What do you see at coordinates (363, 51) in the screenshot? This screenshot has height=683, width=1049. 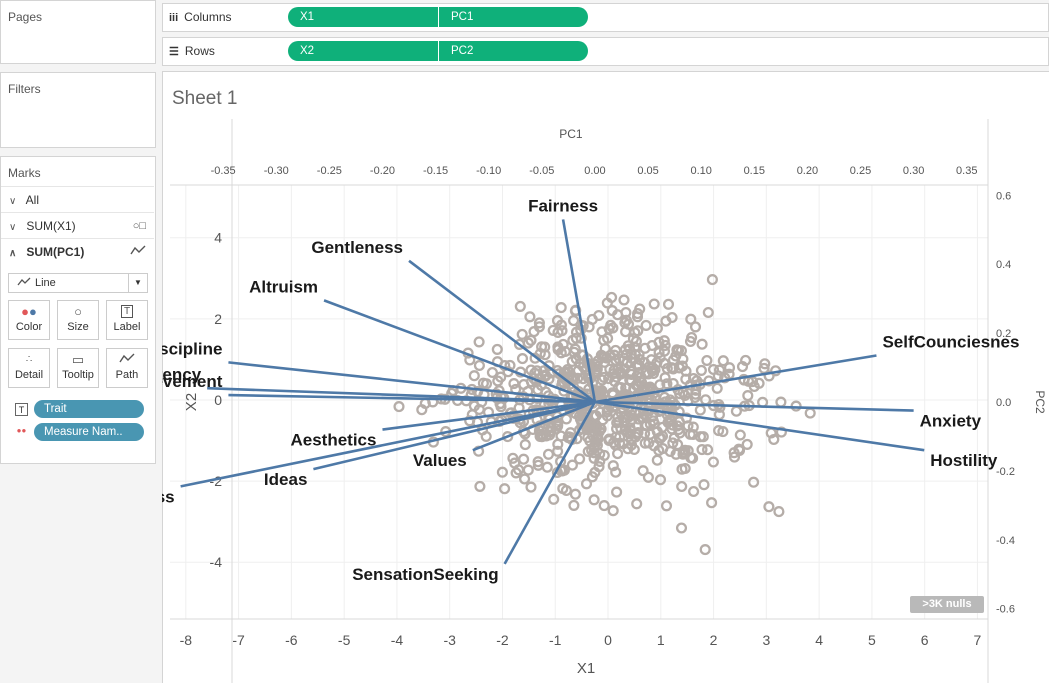 I see `x2-pill: X2` at bounding box center [363, 51].